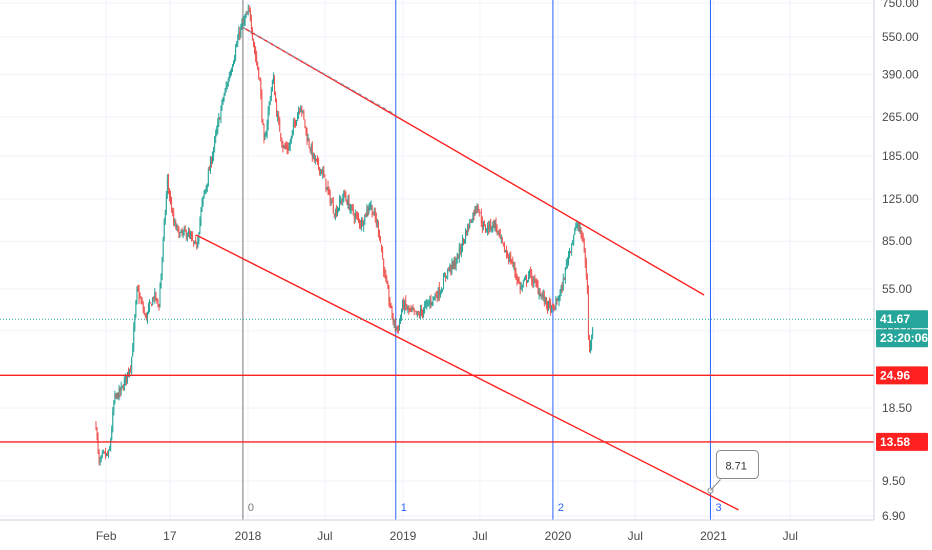 This screenshot has height=550, width=932. What do you see at coordinates (715, 485) in the screenshot?
I see `callout-pointer` at bounding box center [715, 485].